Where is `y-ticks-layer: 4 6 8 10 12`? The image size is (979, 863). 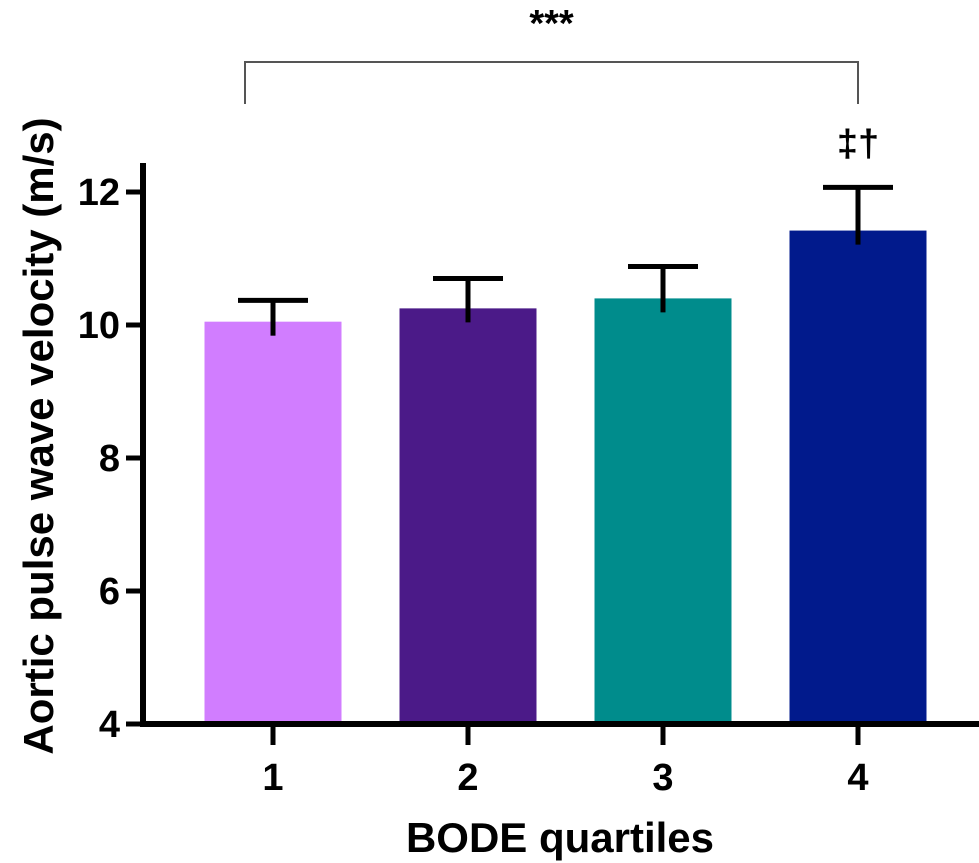 y-ticks-layer: 4 6 8 10 12 is located at coordinates (110, 459).